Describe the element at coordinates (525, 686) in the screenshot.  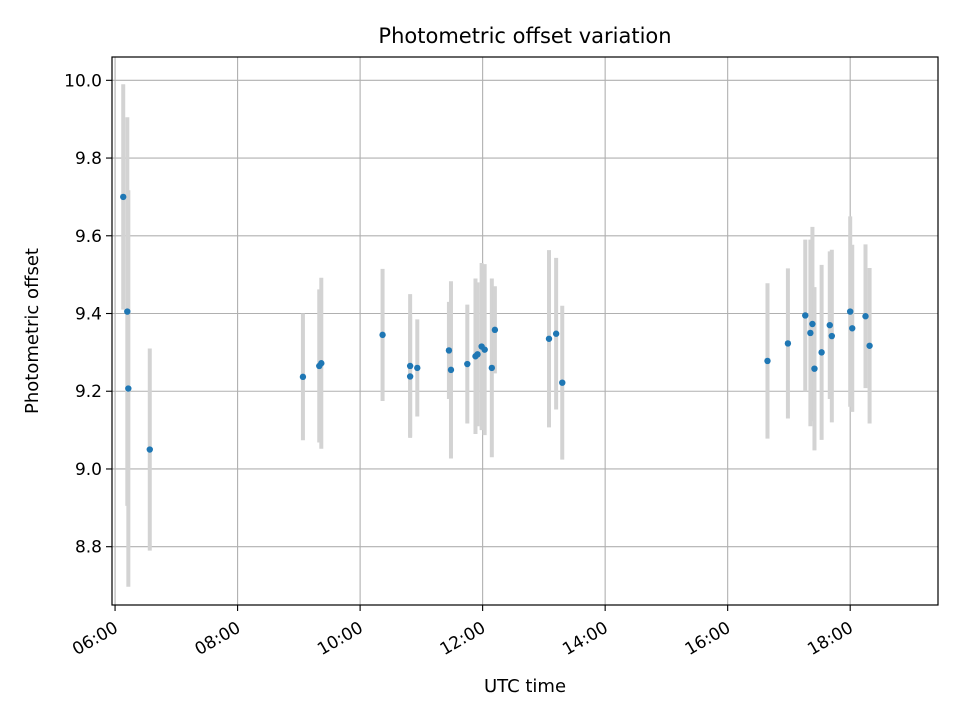
I see `x-axis-title: UTC time` at that location.